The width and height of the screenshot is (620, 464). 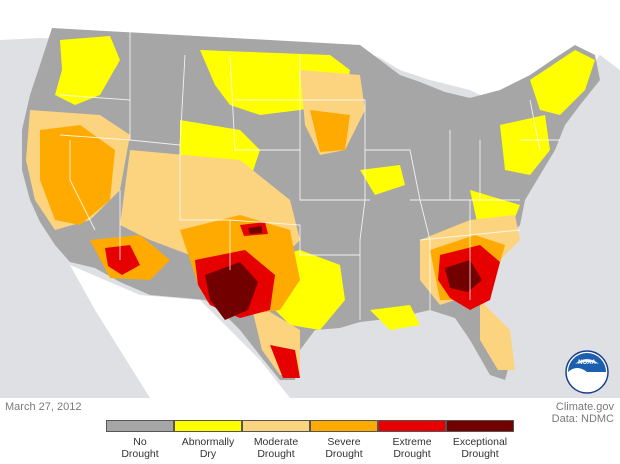 What do you see at coordinates (208, 448) in the screenshot?
I see `legend-label: Abnormally Dry` at bounding box center [208, 448].